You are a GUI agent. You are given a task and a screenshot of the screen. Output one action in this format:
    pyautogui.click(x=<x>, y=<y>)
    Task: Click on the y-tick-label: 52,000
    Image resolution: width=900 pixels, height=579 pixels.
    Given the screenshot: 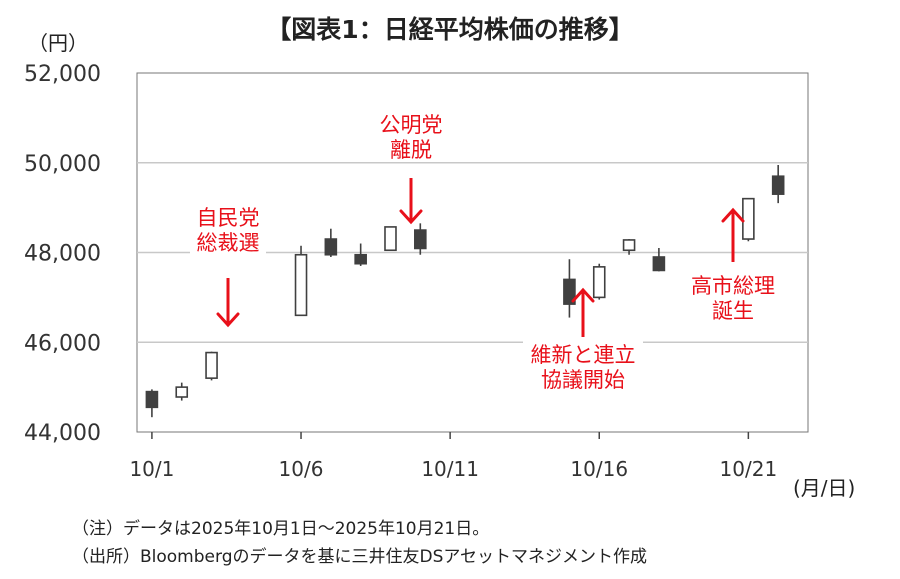 What is the action you would take?
    pyautogui.click(x=62, y=74)
    